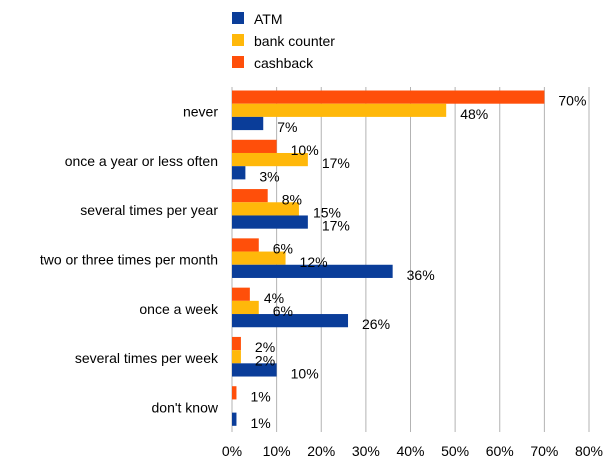 Image resolution: width=605 pixels, height=459 pixels. What do you see at coordinates (388, 97) in the screenshot?
I see `bar-cashback-never` at bounding box center [388, 97].